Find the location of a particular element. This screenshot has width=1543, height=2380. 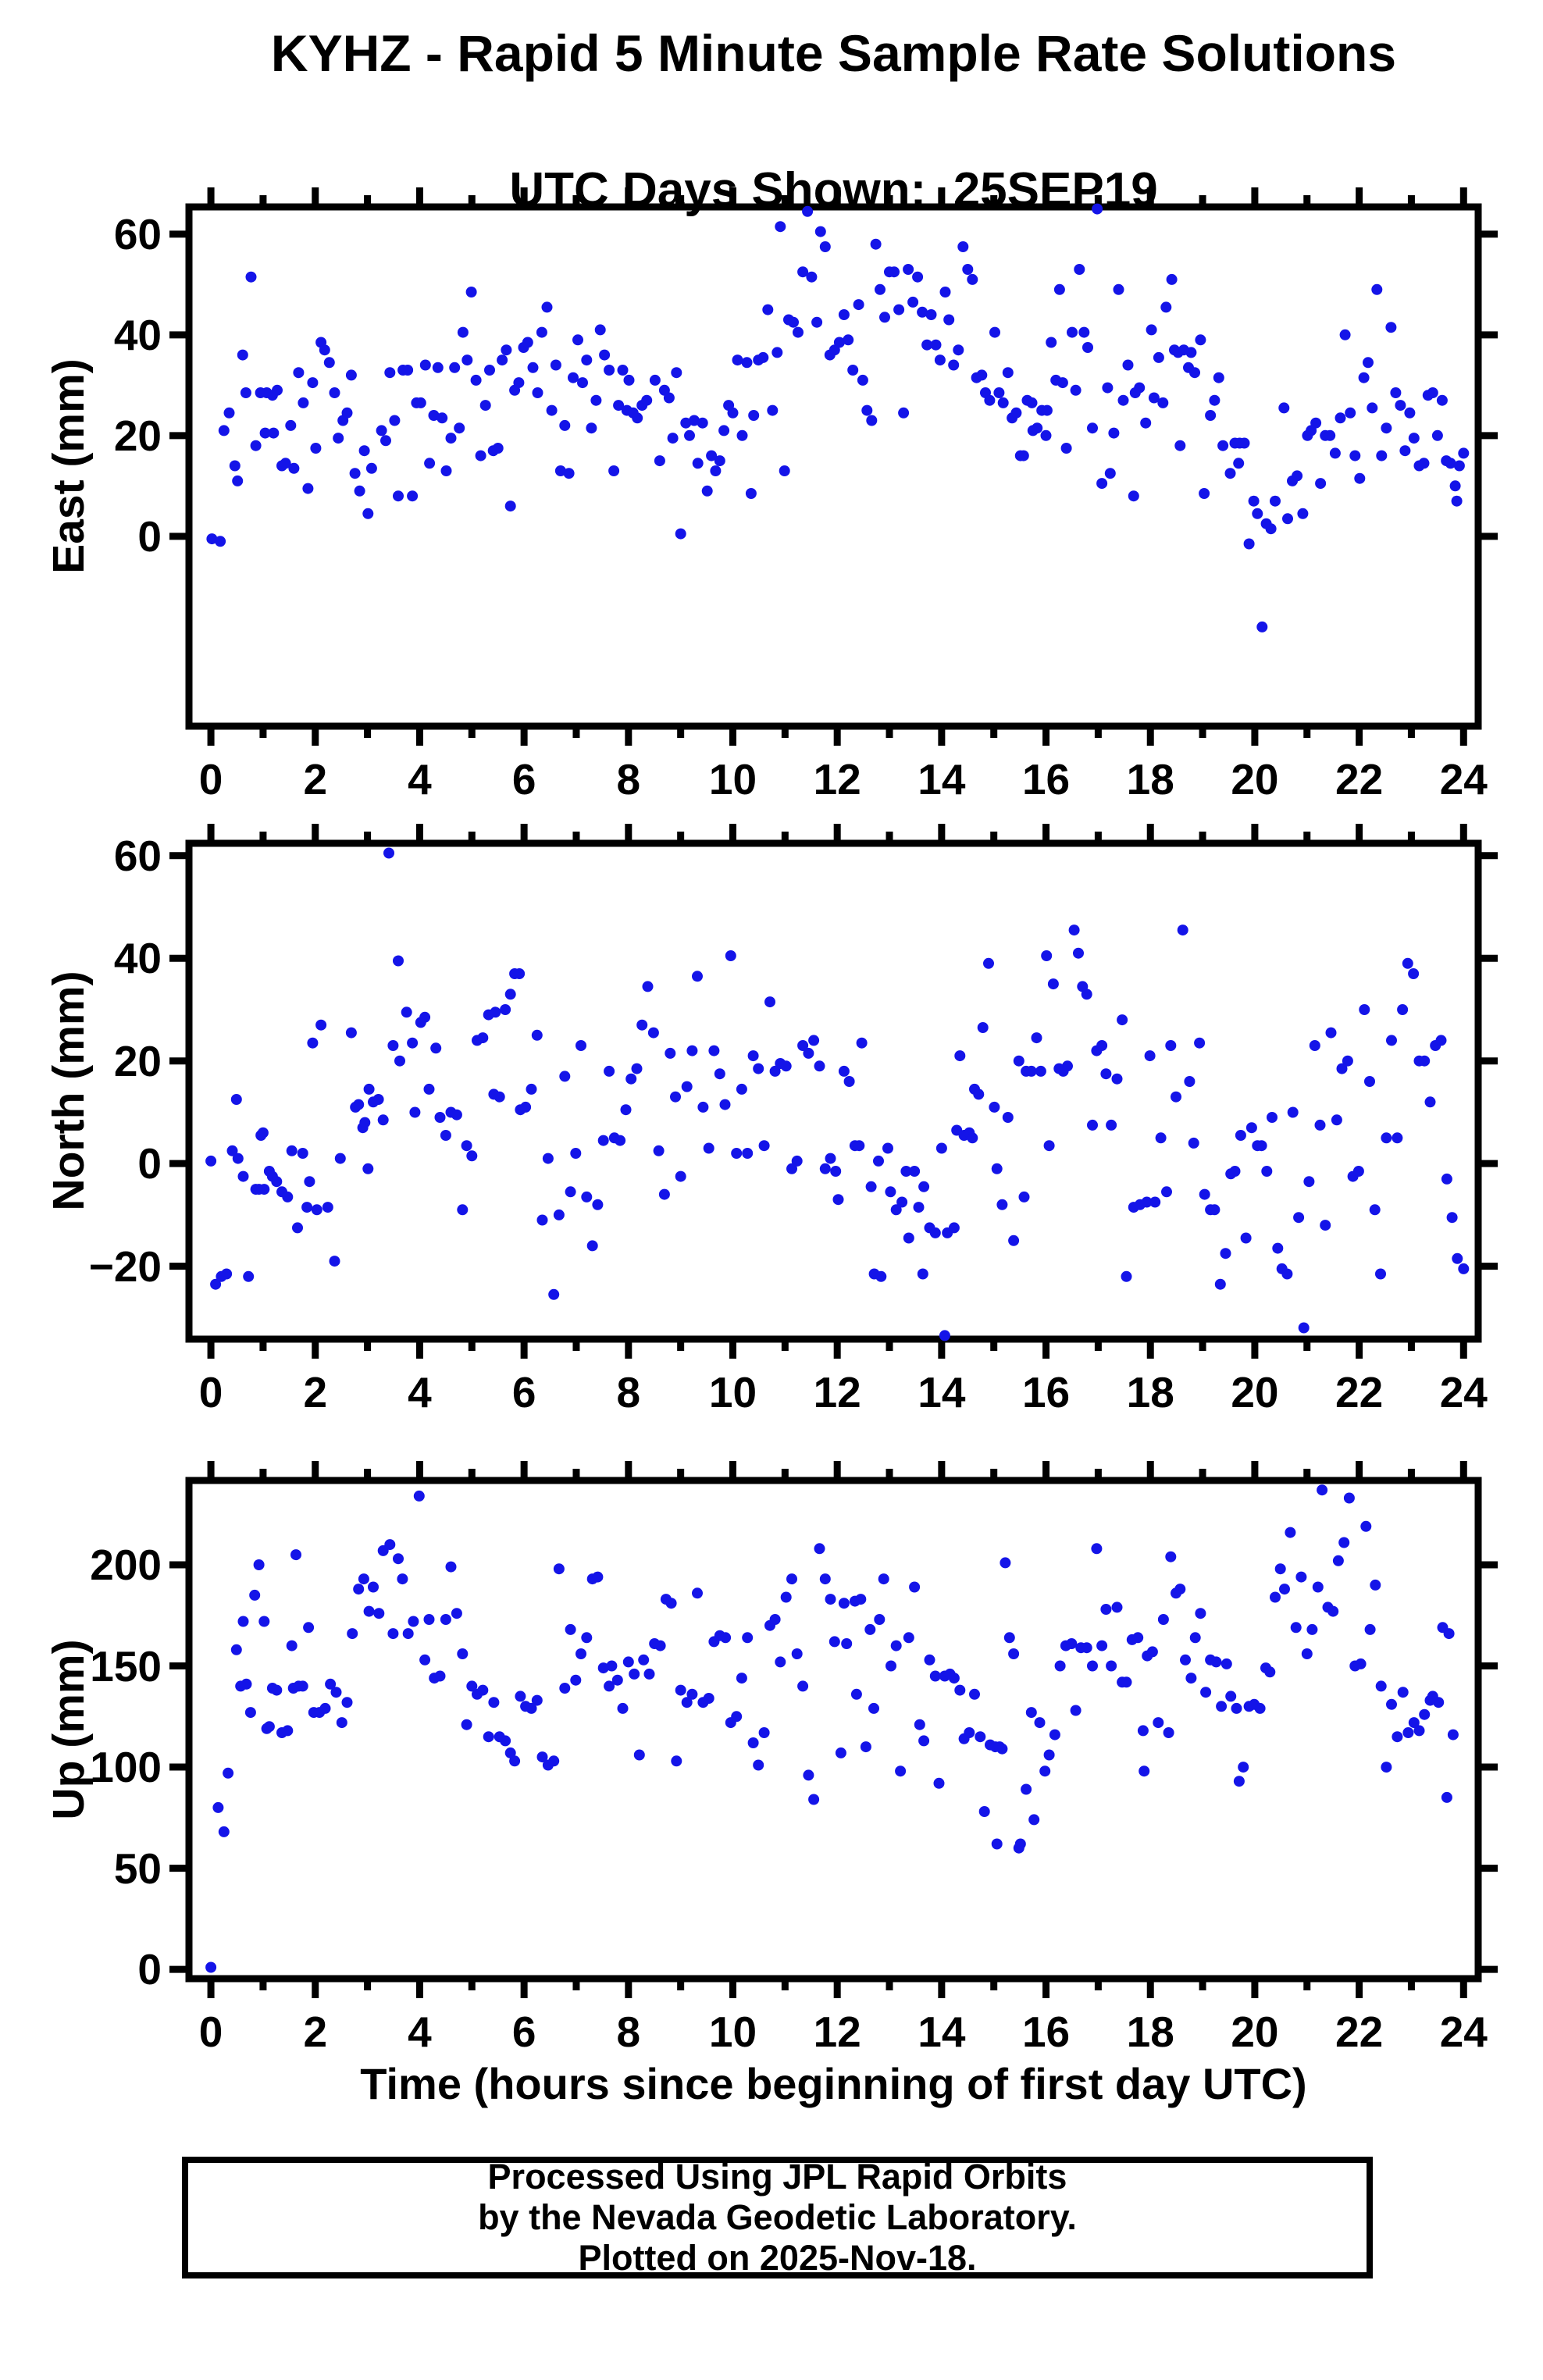

x-tick-label: 24 is located at coordinates (1463, 779).